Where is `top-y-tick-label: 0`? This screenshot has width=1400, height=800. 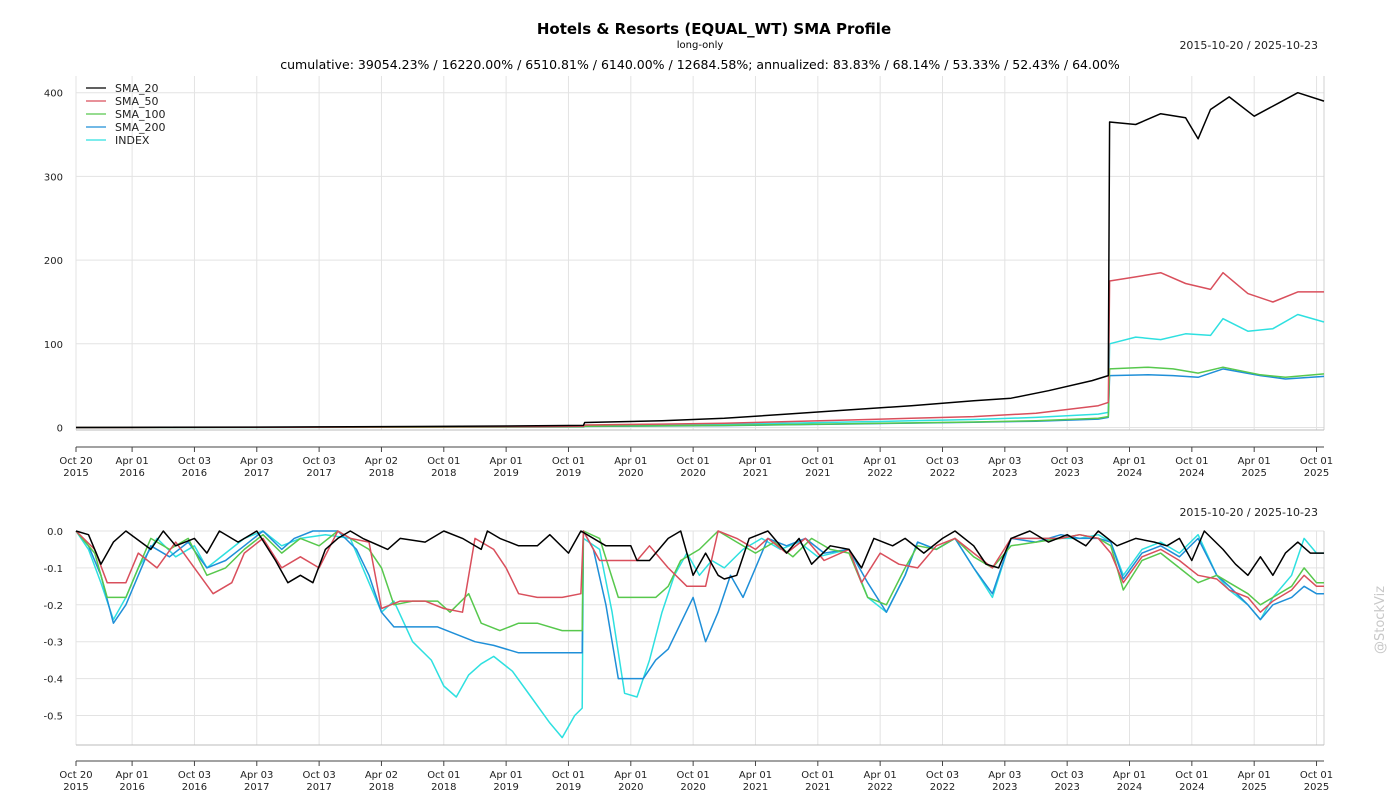 top-y-tick-label: 0 is located at coordinates (60, 428).